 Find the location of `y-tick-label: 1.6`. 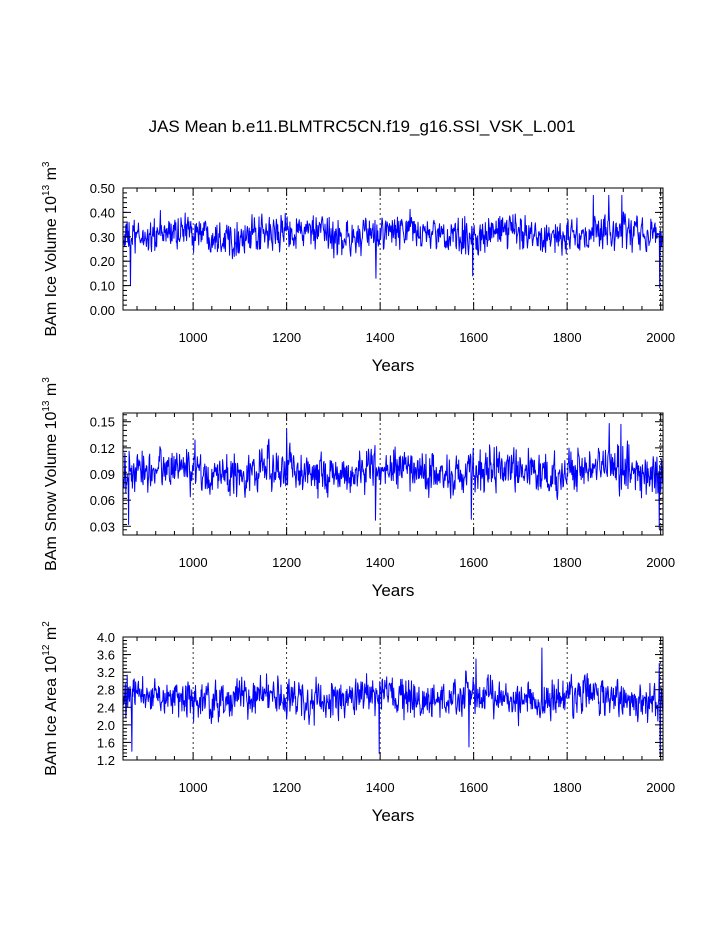

y-tick-label: 1.6 is located at coordinates (106, 742).